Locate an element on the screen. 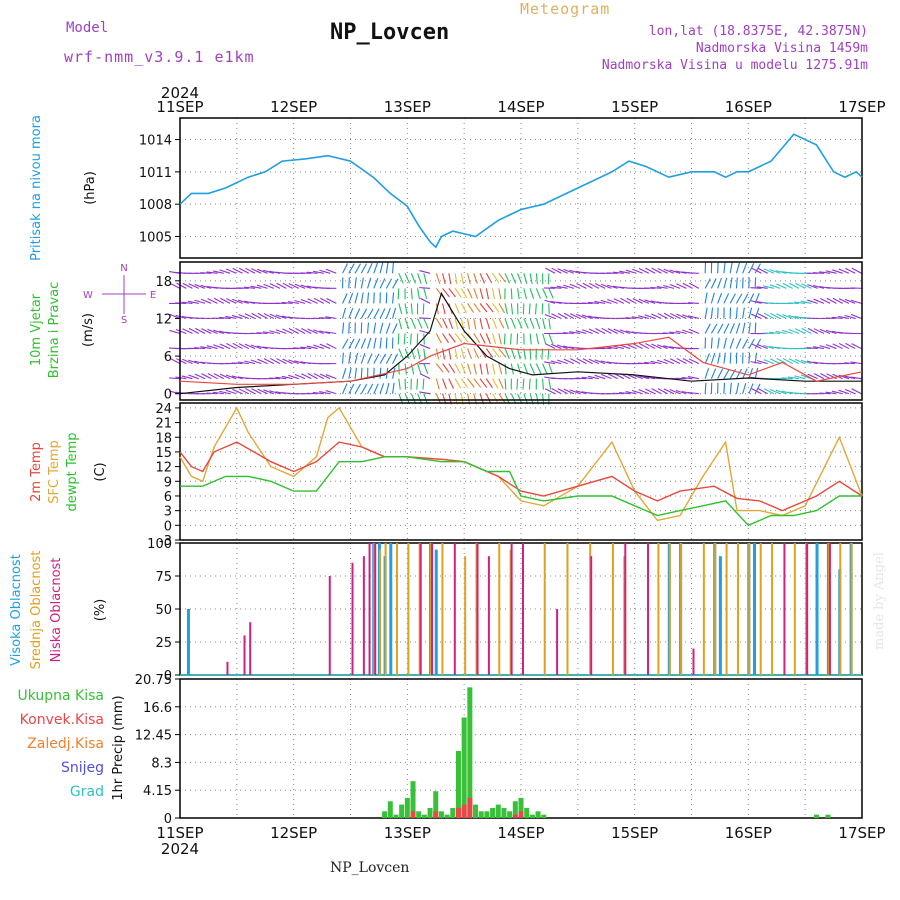  temperature-y-tick-label: 0 is located at coordinates (168, 526).